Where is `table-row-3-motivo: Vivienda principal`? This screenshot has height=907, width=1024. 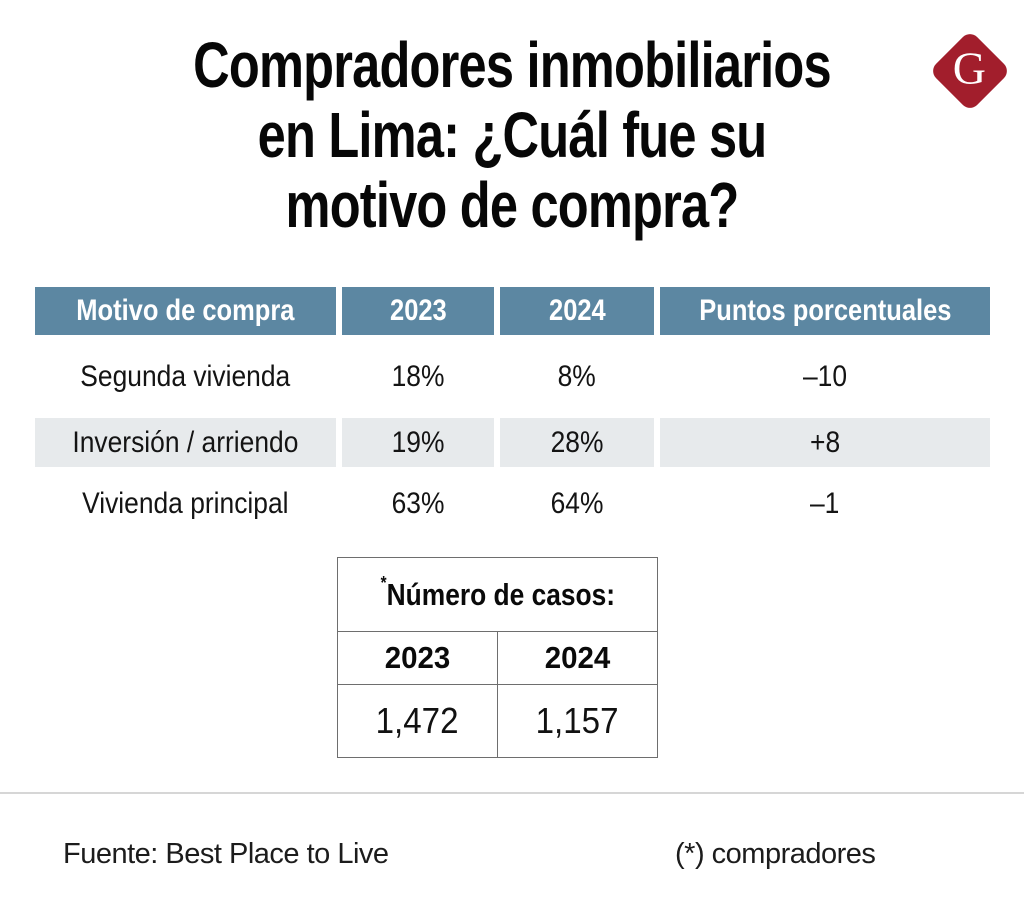 table-row-3-motivo: Vivienda principal is located at coordinates (185, 503).